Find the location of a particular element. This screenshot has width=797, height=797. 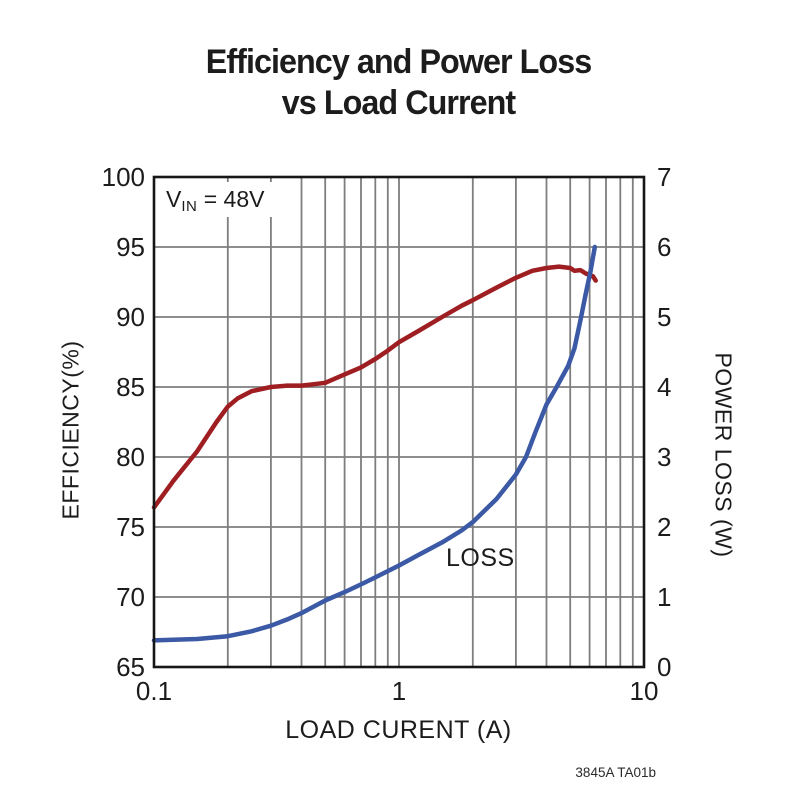

y-axis-left-title: EFFICIENCY(%) is located at coordinates (70, 430).